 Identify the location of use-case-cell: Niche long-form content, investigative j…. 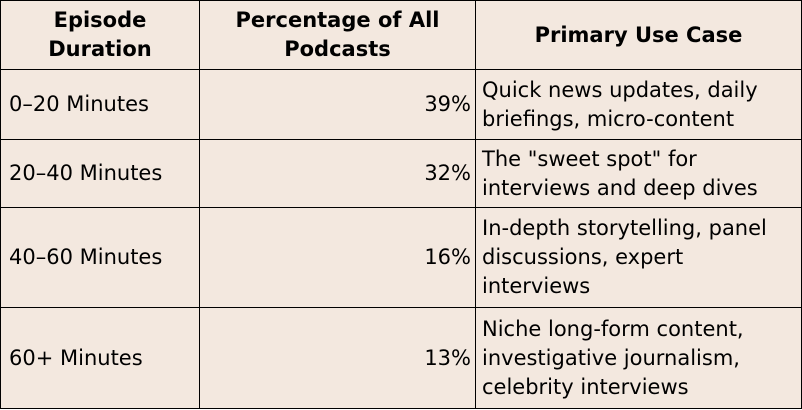
(638, 358).